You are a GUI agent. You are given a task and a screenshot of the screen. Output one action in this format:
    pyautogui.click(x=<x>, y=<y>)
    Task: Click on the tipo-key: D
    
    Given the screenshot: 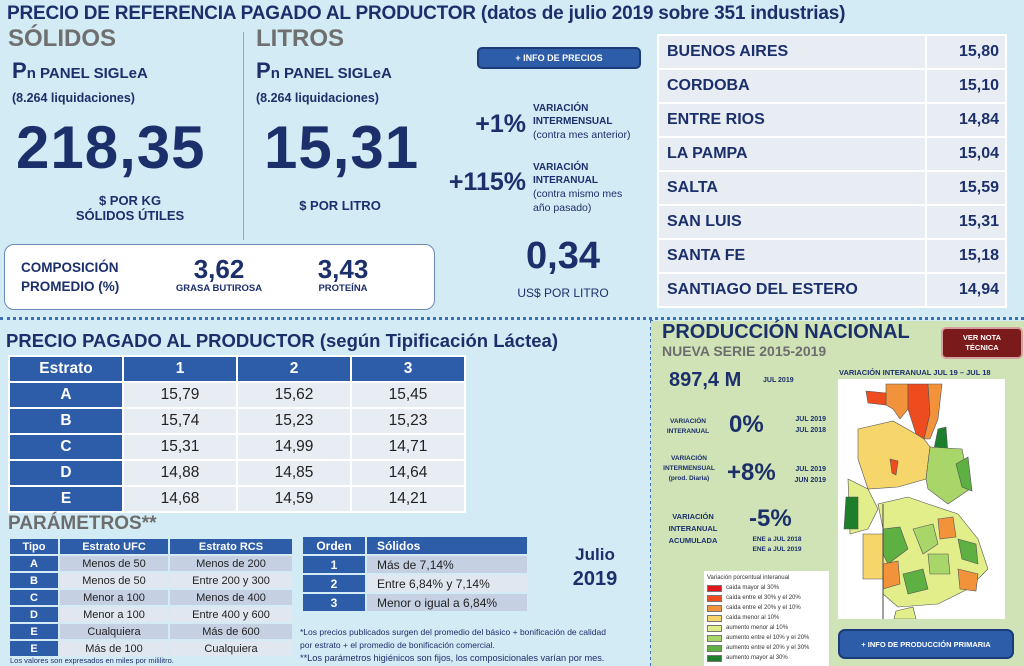 What is the action you would take?
    pyautogui.click(x=34, y=614)
    